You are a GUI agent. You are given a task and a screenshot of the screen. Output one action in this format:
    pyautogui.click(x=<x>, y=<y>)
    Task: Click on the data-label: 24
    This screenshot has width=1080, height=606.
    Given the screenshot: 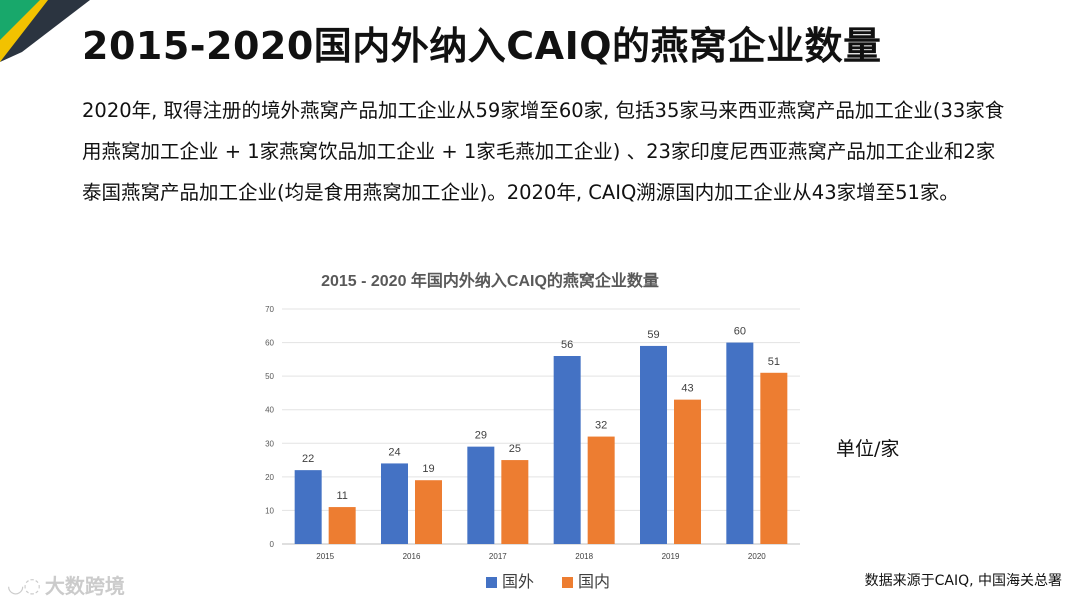 What is the action you would take?
    pyautogui.click(x=394, y=452)
    